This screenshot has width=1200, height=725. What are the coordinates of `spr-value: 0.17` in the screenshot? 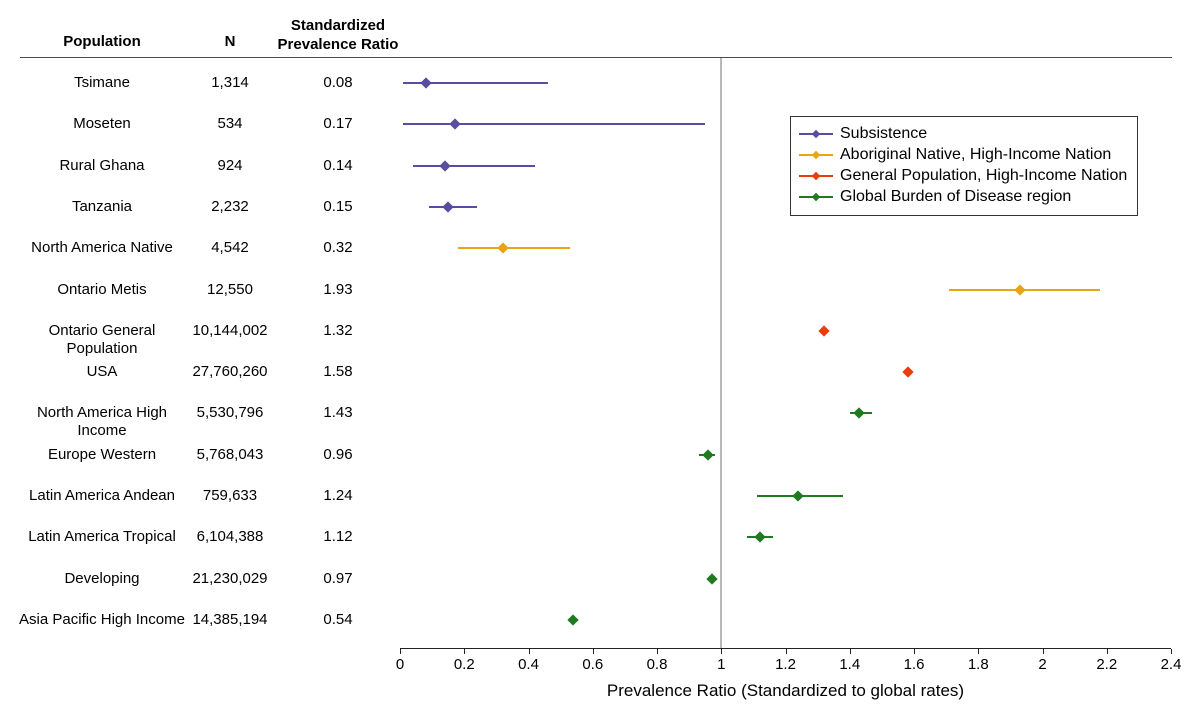 It's located at (338, 124).